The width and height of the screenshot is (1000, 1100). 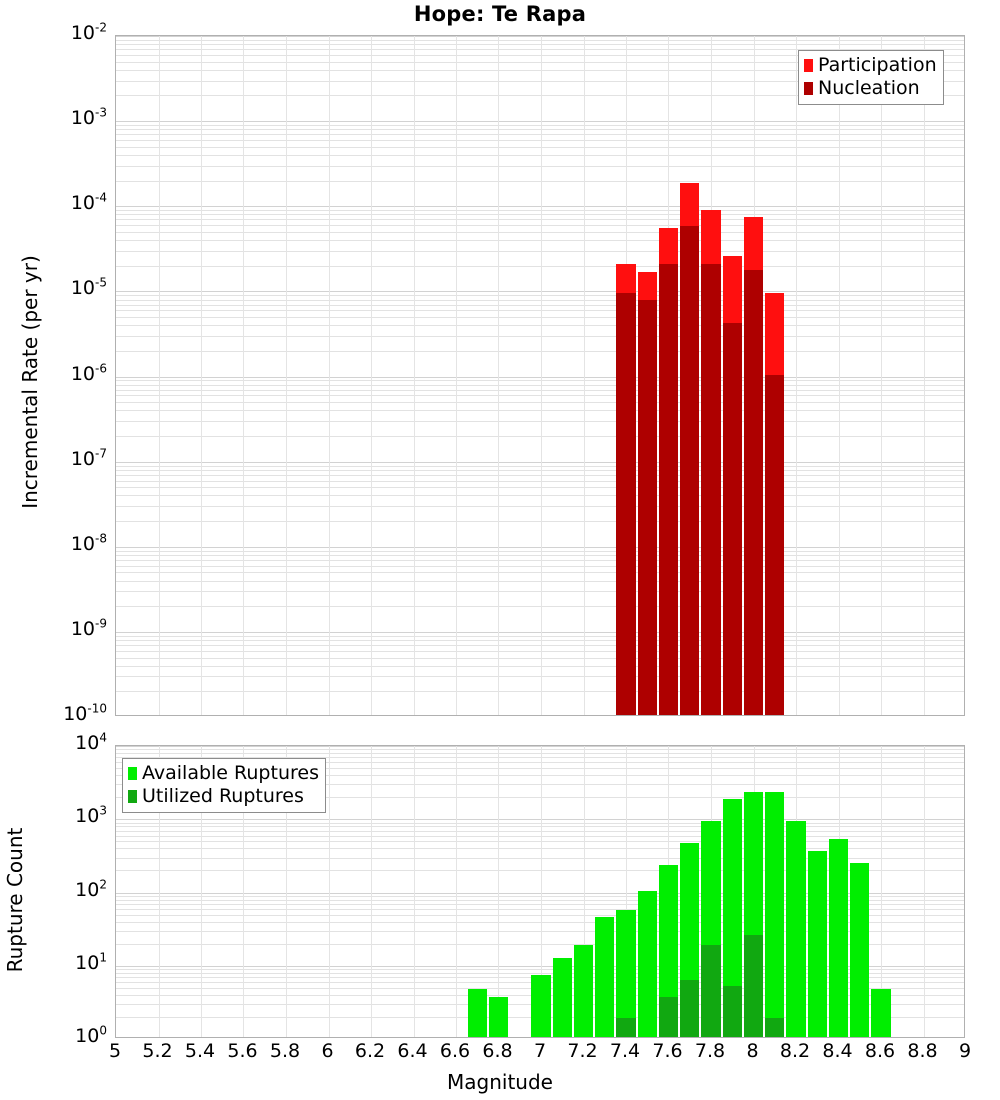 I want to click on legend-rupture-count: Available Ruptures Utilized Ruptures, so click(x=224, y=785).